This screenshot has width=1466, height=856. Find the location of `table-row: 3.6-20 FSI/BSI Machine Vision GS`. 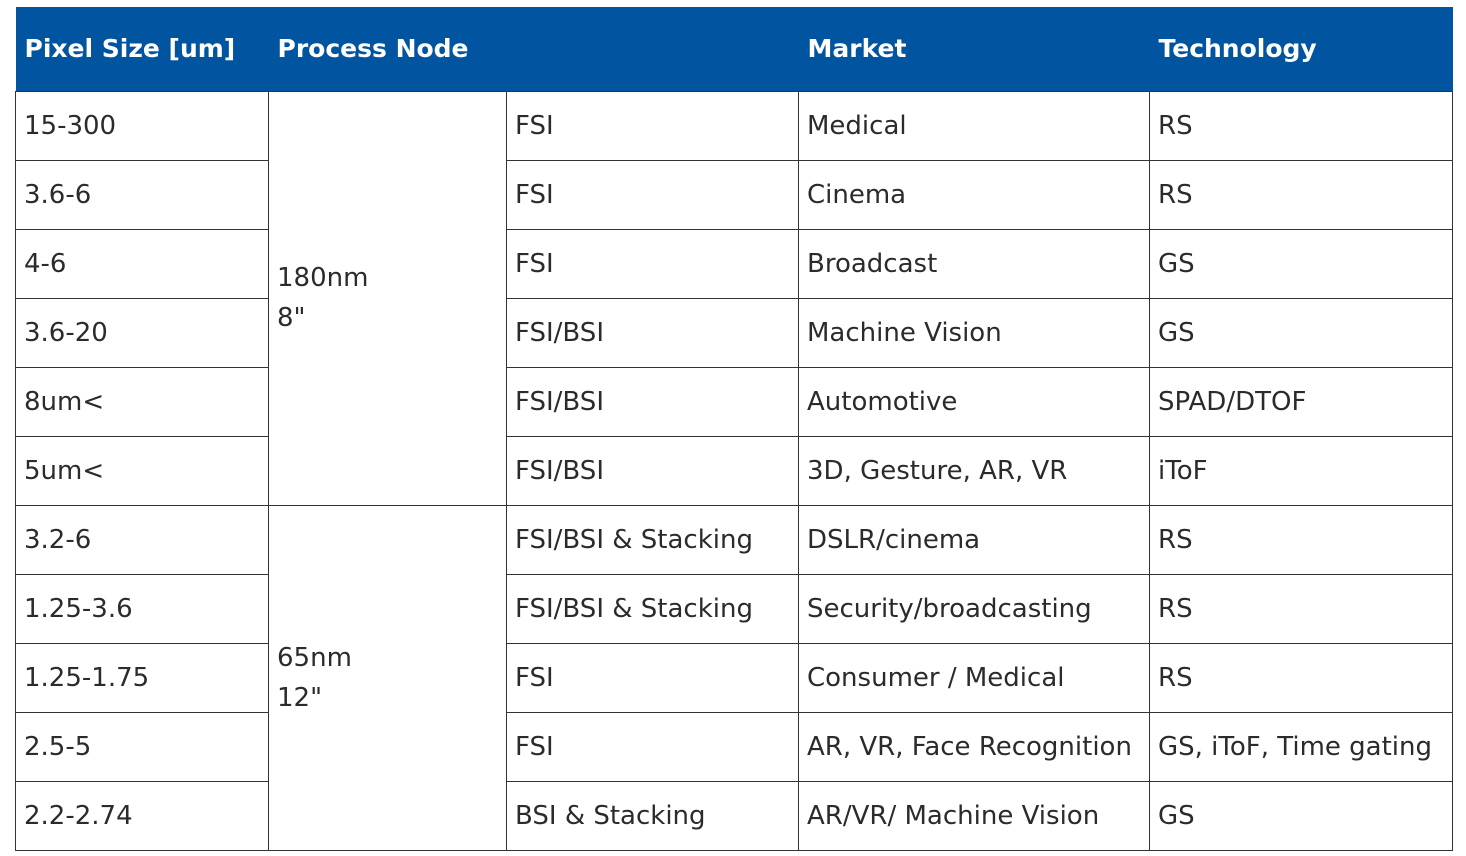

table-row: 3.6-20 FSI/BSI Machine Vision GS is located at coordinates (734, 332).